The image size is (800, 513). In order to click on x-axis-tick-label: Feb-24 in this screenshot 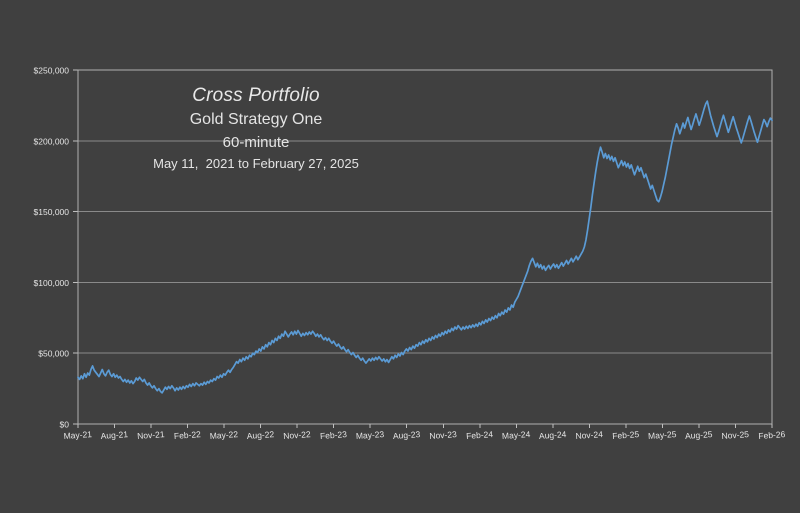, I will do `click(480, 435)`.